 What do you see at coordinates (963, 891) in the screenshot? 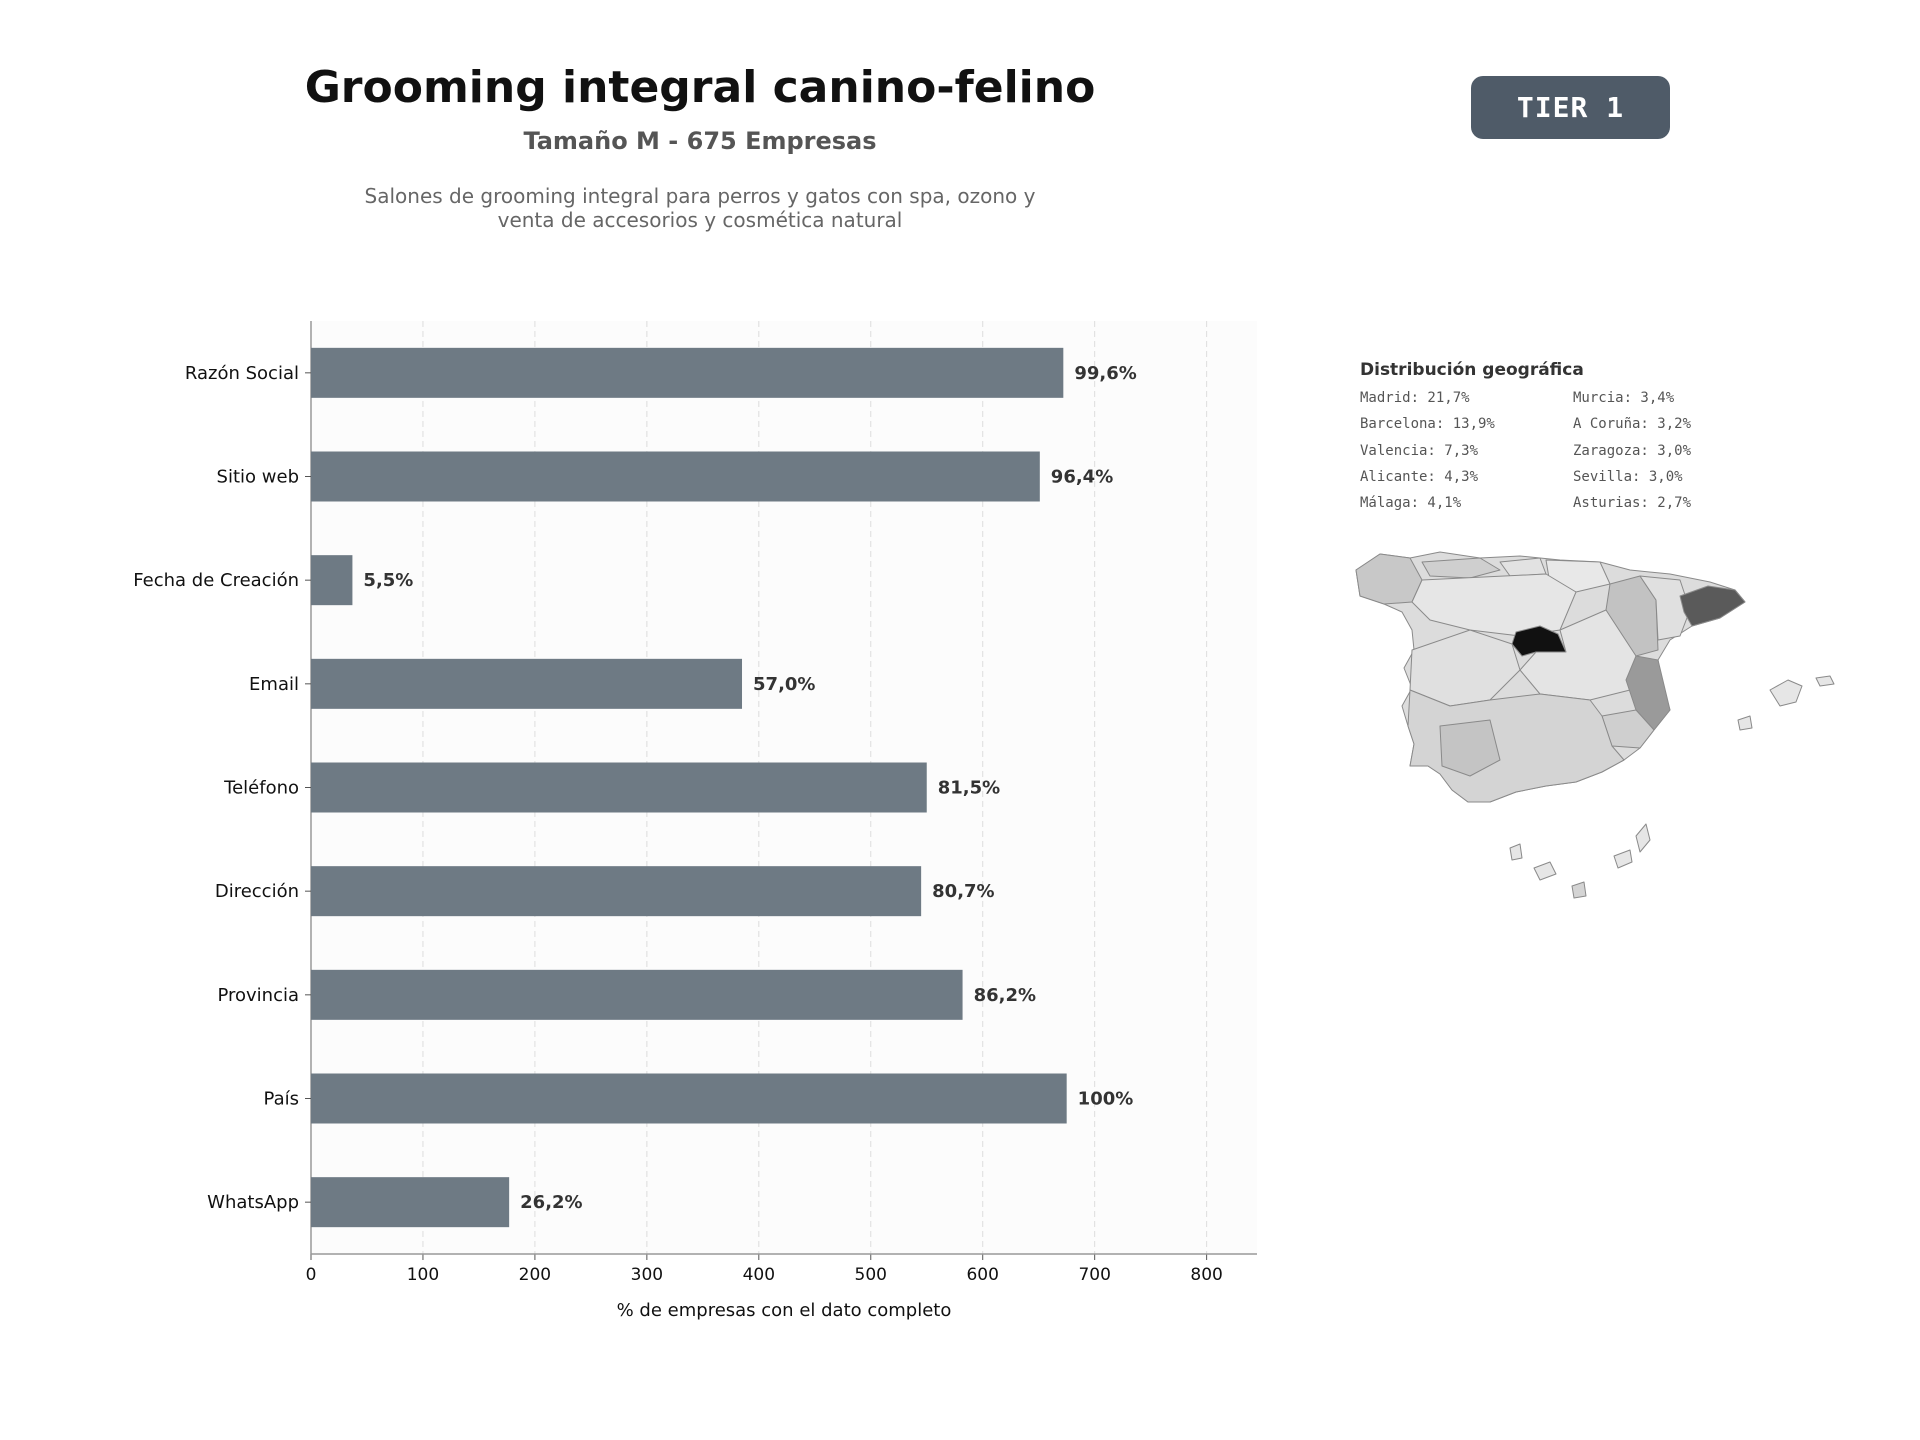
I see `data-label: 80,7%` at bounding box center [963, 891].